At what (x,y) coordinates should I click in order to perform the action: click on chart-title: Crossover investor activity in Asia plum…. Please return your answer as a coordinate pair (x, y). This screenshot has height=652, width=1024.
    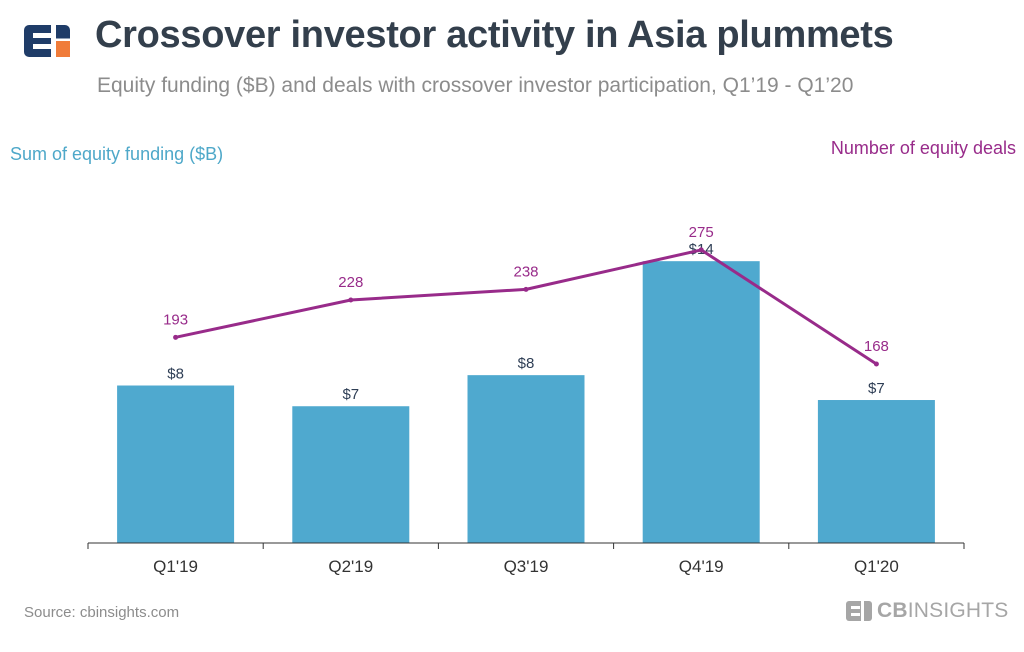
    Looking at the image, I should click on (494, 35).